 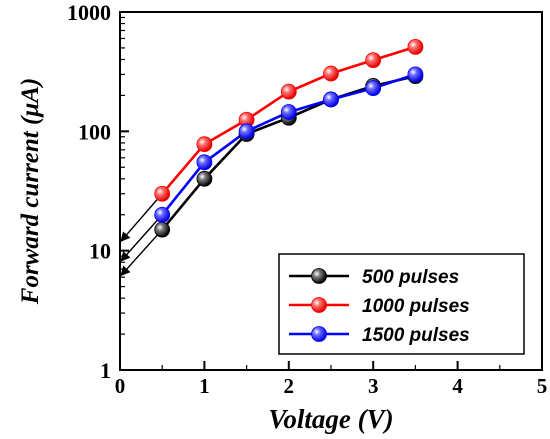 I want to click on legend: 500 pulses 1000 pulses 1500 pulses, so click(x=401, y=304).